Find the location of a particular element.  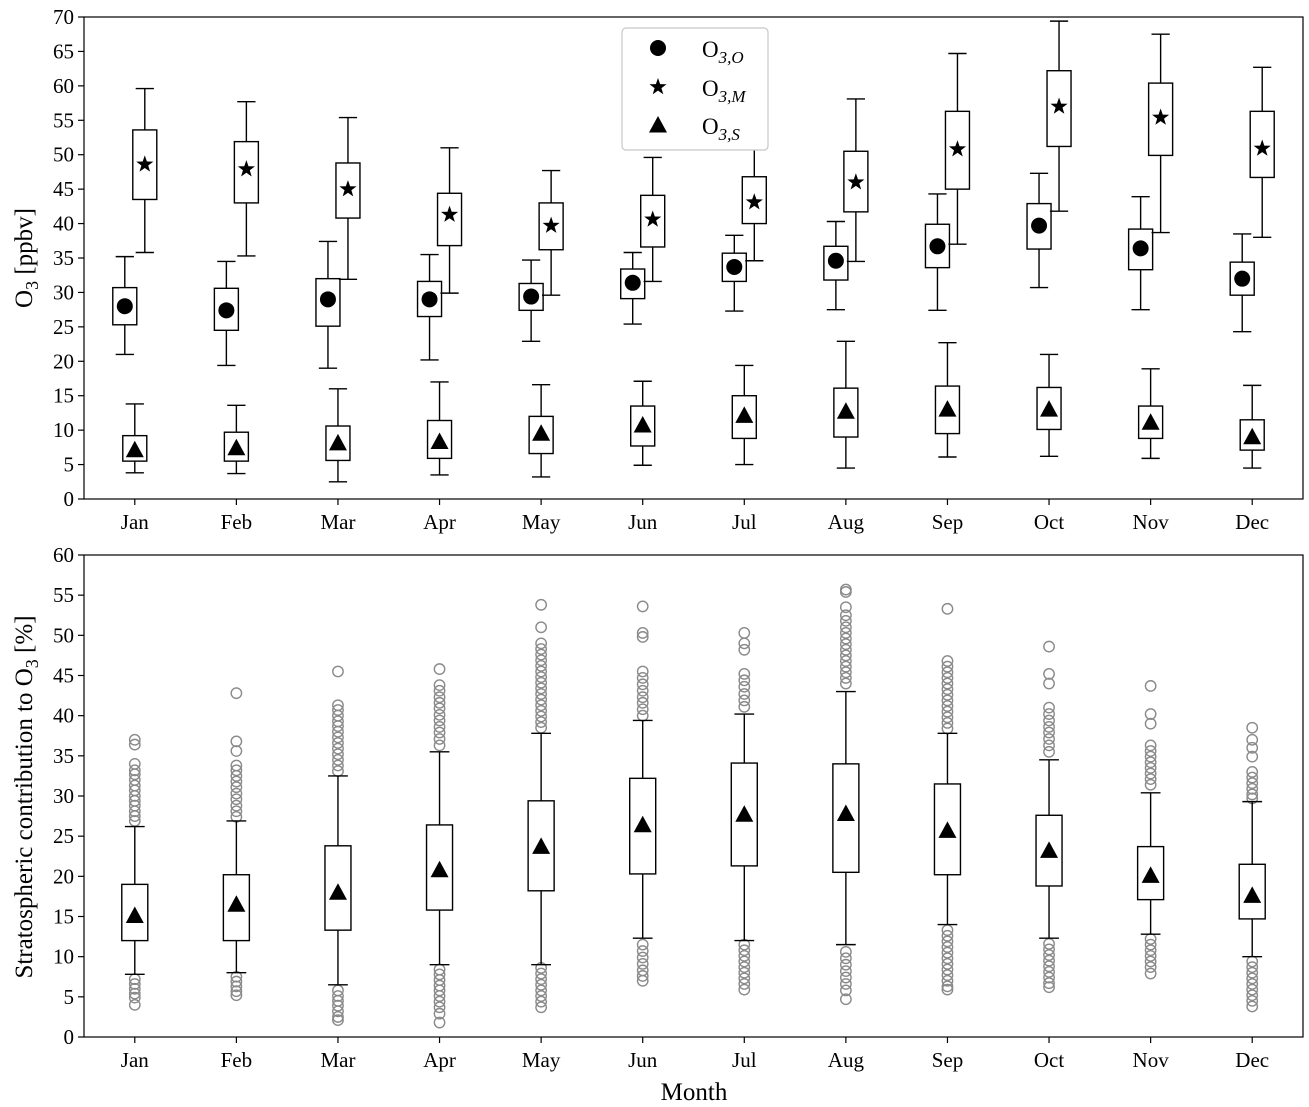

iqr-box-feb is located at coordinates (246, 172).